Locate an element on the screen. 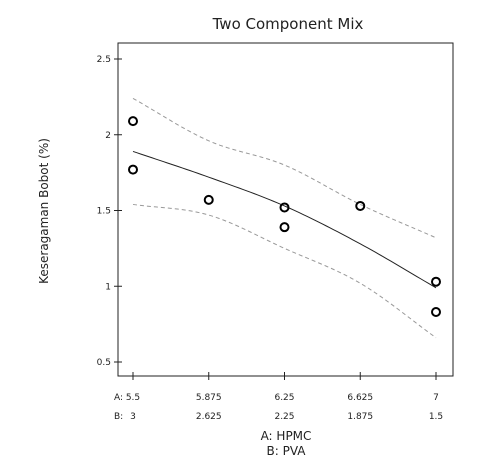 The width and height of the screenshot is (478, 460). x-tick-label-a: 6.25 is located at coordinates (284, 398).